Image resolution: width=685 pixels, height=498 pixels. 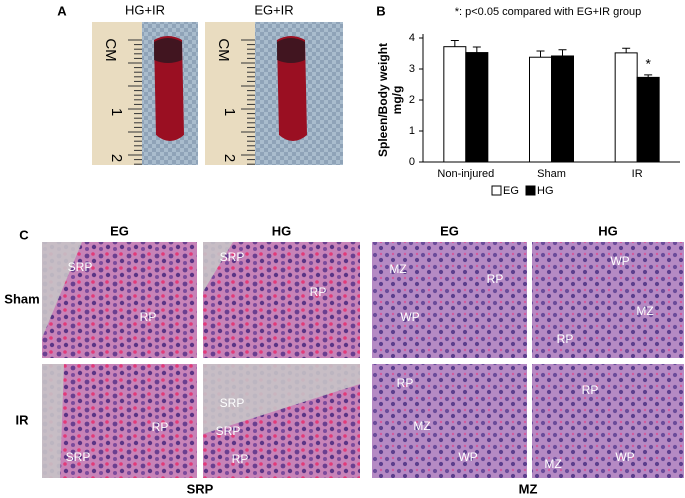 I want to click on x-tick-label: Non-injured, so click(x=465, y=174).